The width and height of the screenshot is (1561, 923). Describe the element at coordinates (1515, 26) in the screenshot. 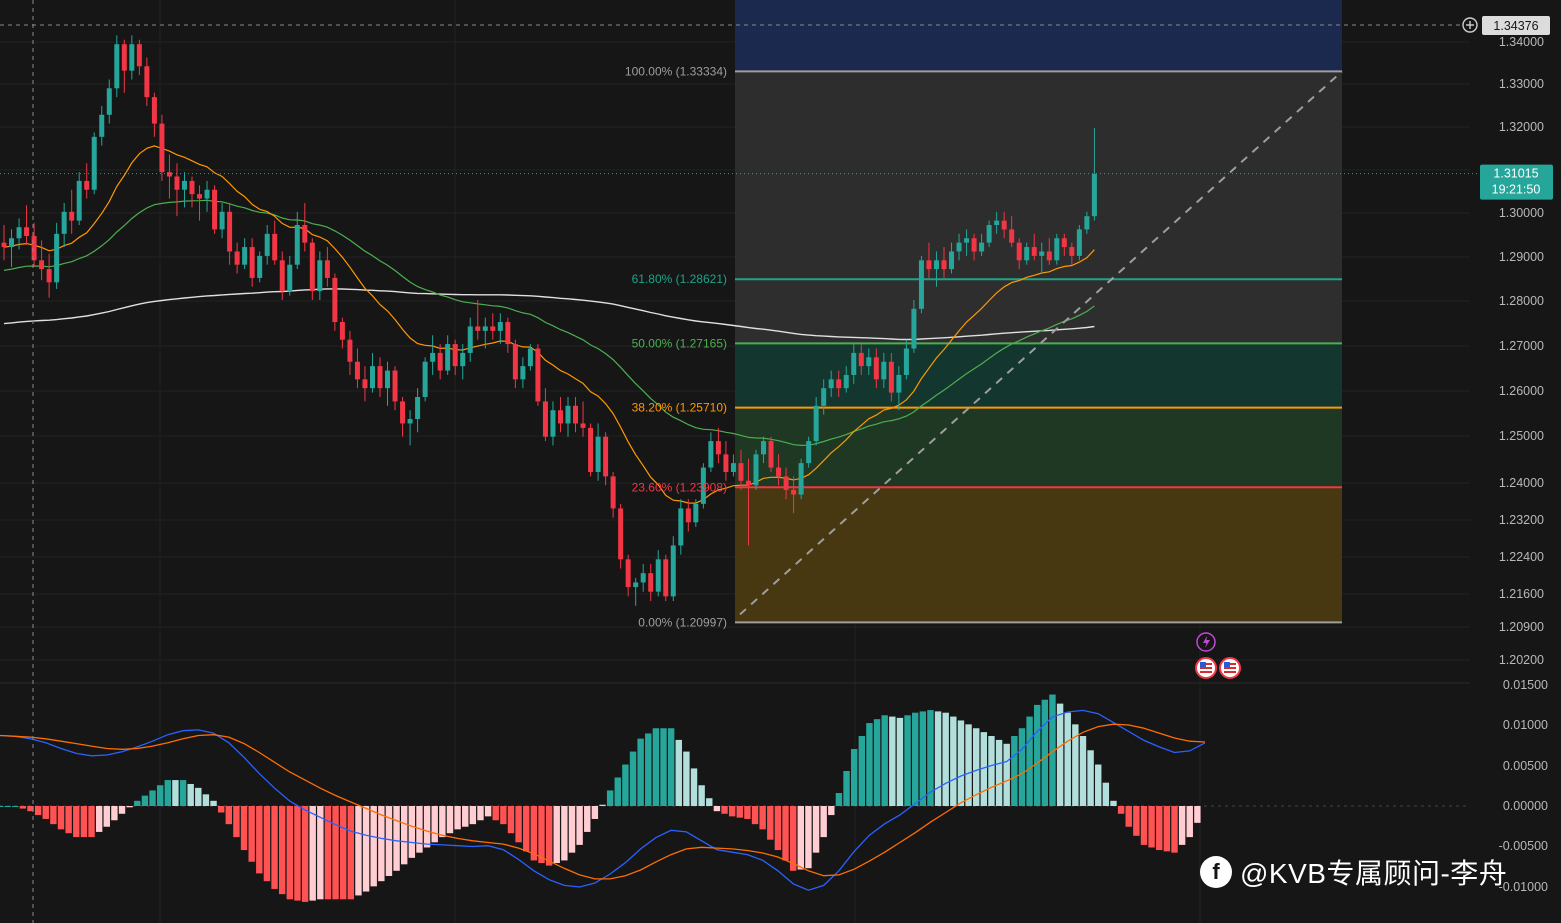

I see `crosshair-price-text: 1.34376` at that location.